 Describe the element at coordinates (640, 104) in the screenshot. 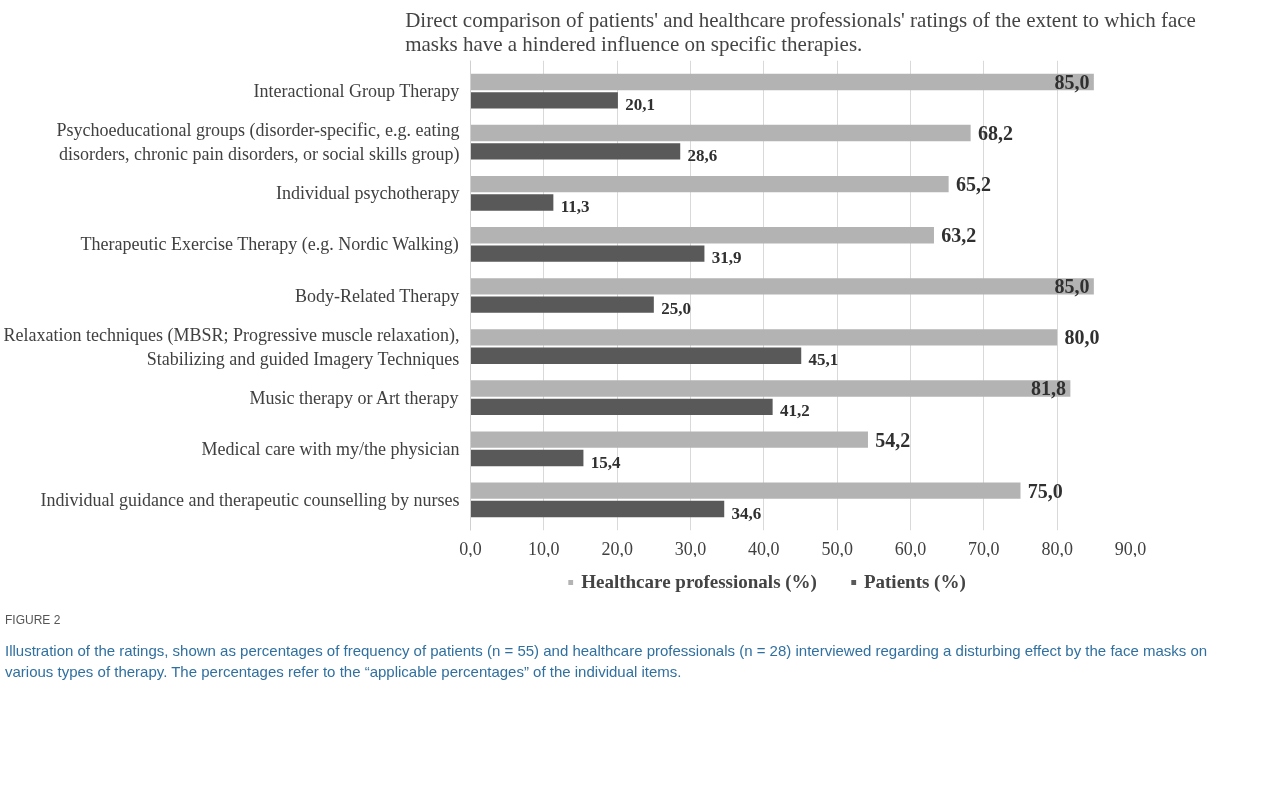

I see `data-label: 20,1` at that location.